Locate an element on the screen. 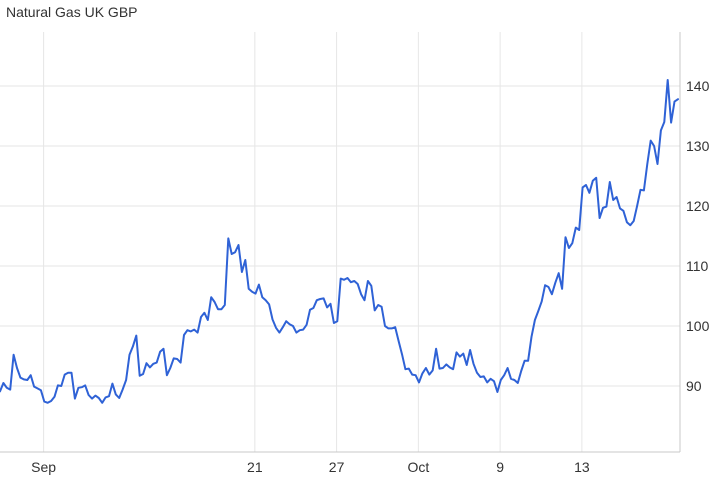 Image resolution: width=718 pixels, height=480 pixels. chart-title: Natural Gas UK GBP is located at coordinates (72, 12).